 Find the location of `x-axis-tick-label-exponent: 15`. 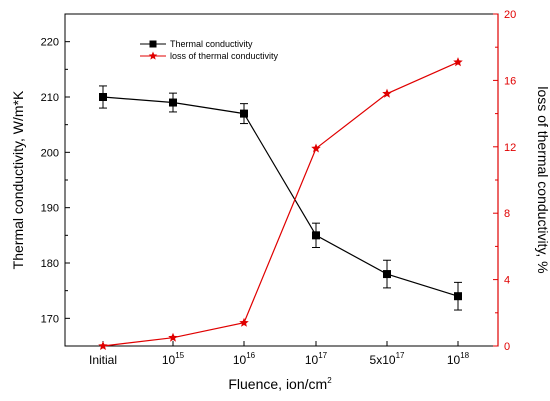

x-axis-tick-label-exponent: 15 is located at coordinates (179, 355).